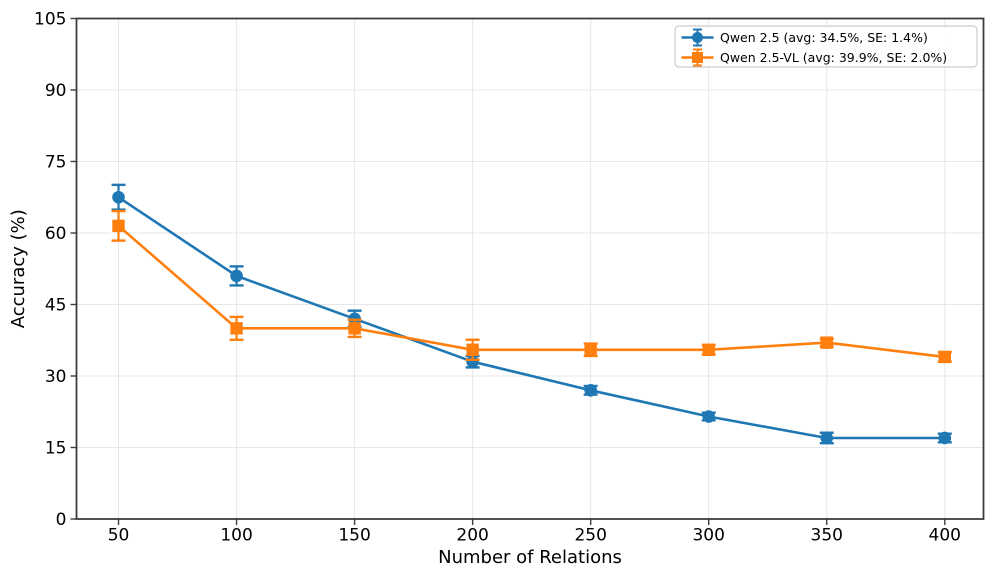  Describe the element at coordinates (56, 91) in the screenshot. I see `y-tick-label: 90` at that location.